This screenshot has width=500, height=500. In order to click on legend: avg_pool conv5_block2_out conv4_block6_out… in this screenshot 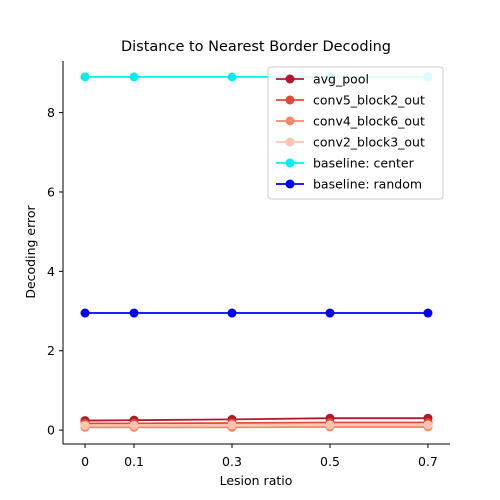, I will do `click(355, 133)`.